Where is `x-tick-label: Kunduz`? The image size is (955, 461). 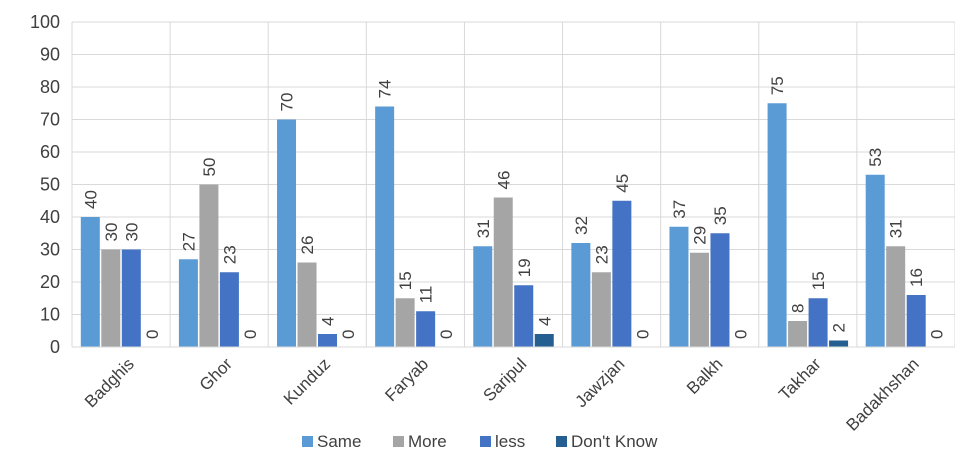 x-tick-label: Kunduz is located at coordinates (307, 381).